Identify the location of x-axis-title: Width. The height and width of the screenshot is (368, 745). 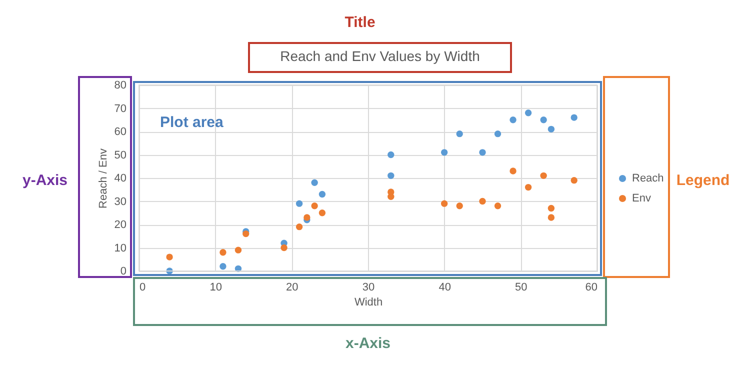
(368, 302).